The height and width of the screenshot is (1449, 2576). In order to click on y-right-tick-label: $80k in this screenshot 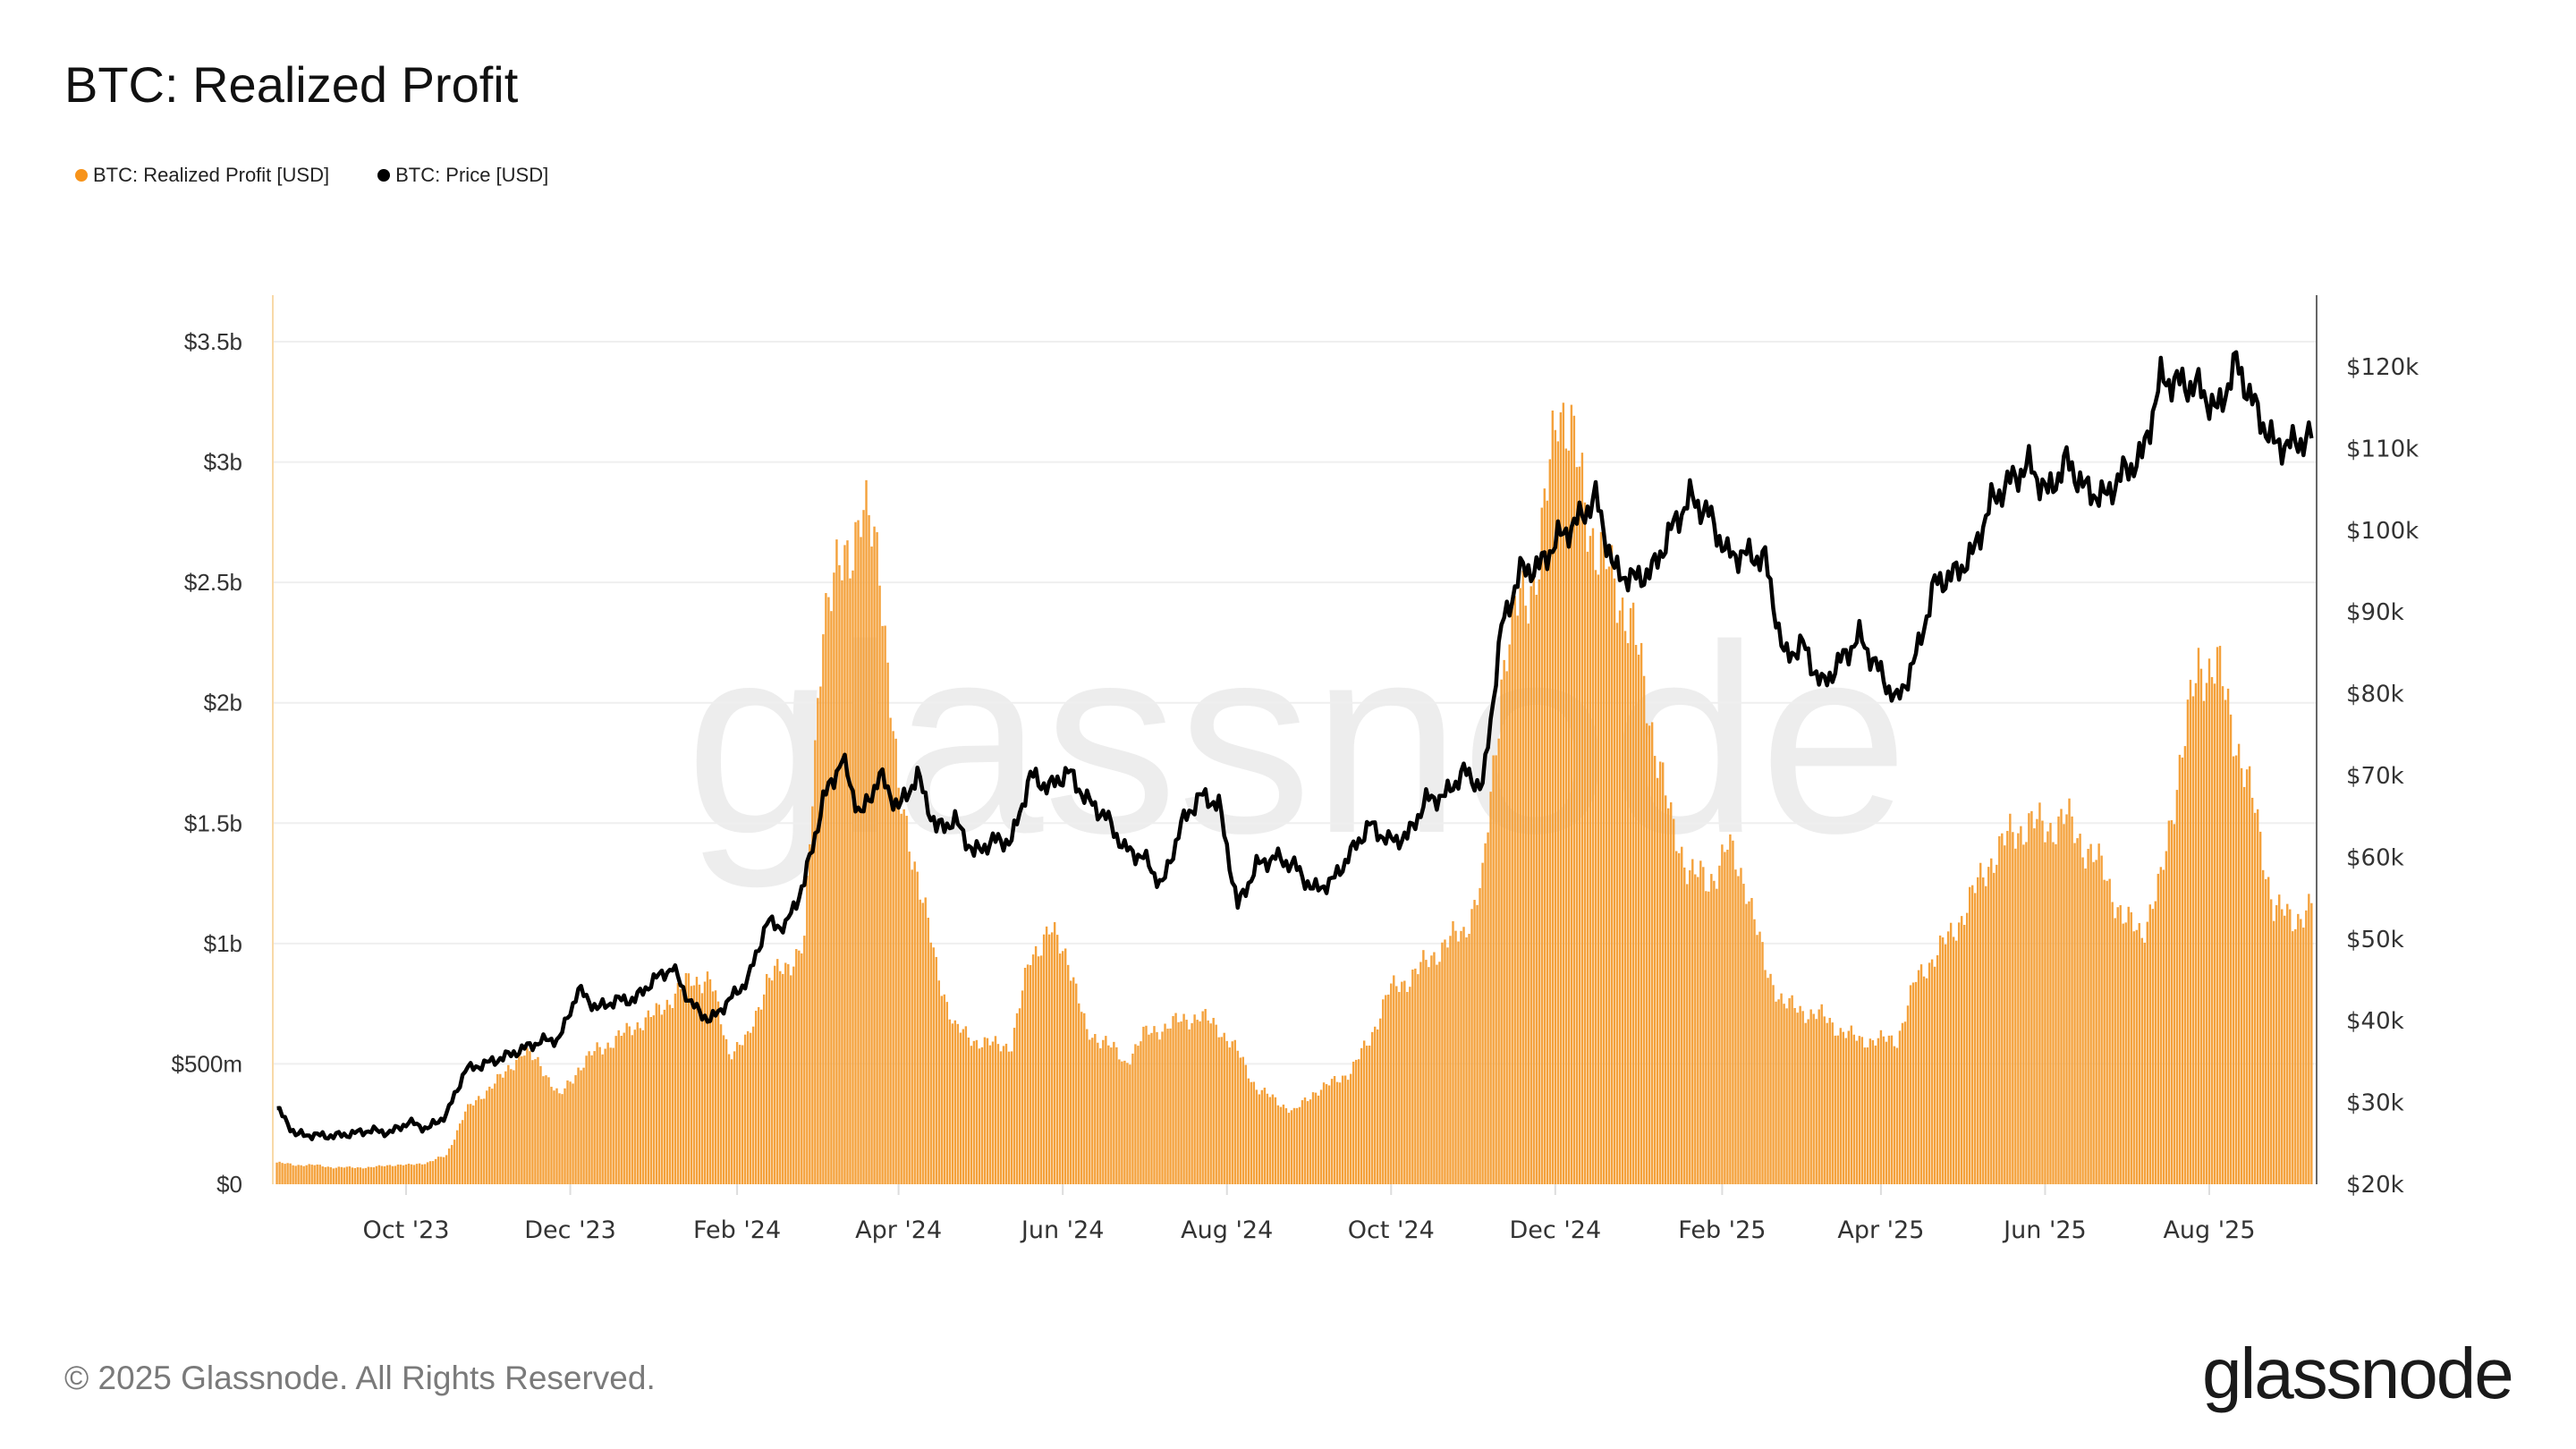, I will do `click(2375, 695)`.